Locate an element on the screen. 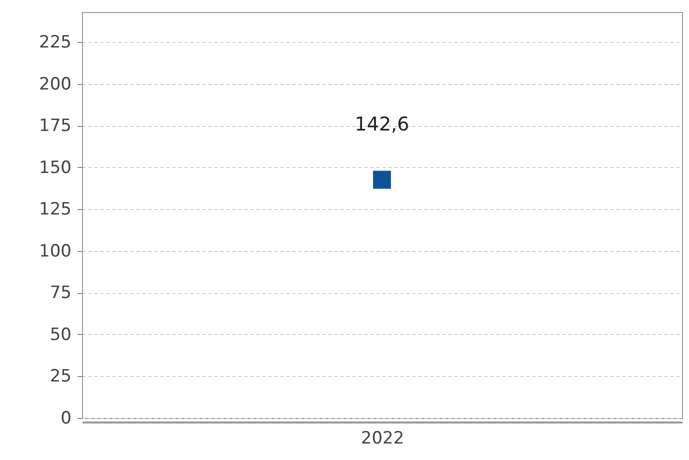  x-tick-label: 2022 is located at coordinates (382, 438).